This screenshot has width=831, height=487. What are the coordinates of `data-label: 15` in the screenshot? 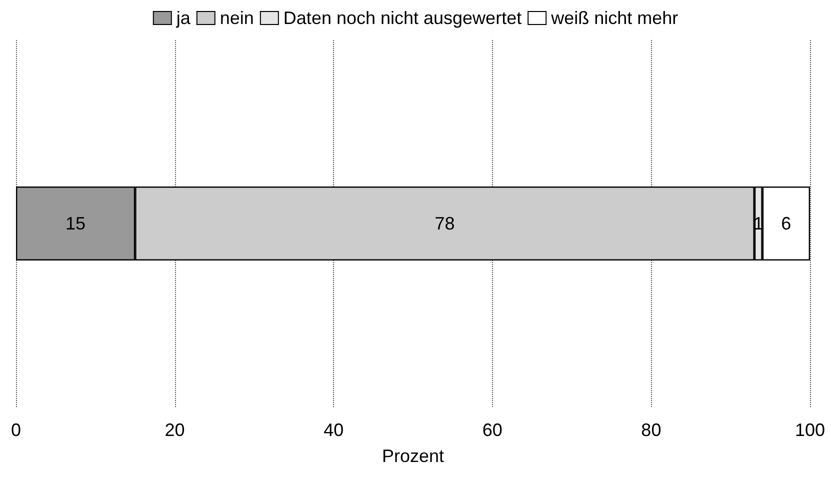 It's located at (76, 224).